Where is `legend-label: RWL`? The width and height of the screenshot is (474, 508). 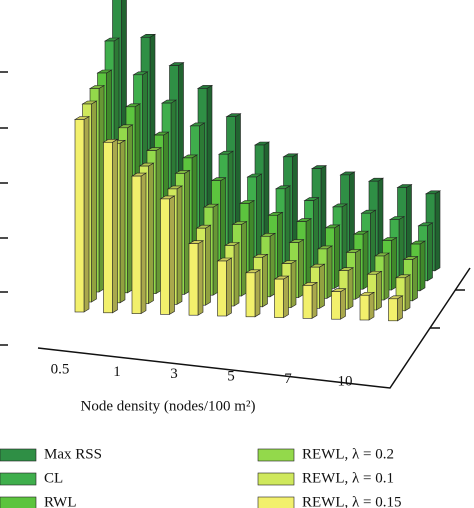
legend-label: RWL is located at coordinates (60, 501).